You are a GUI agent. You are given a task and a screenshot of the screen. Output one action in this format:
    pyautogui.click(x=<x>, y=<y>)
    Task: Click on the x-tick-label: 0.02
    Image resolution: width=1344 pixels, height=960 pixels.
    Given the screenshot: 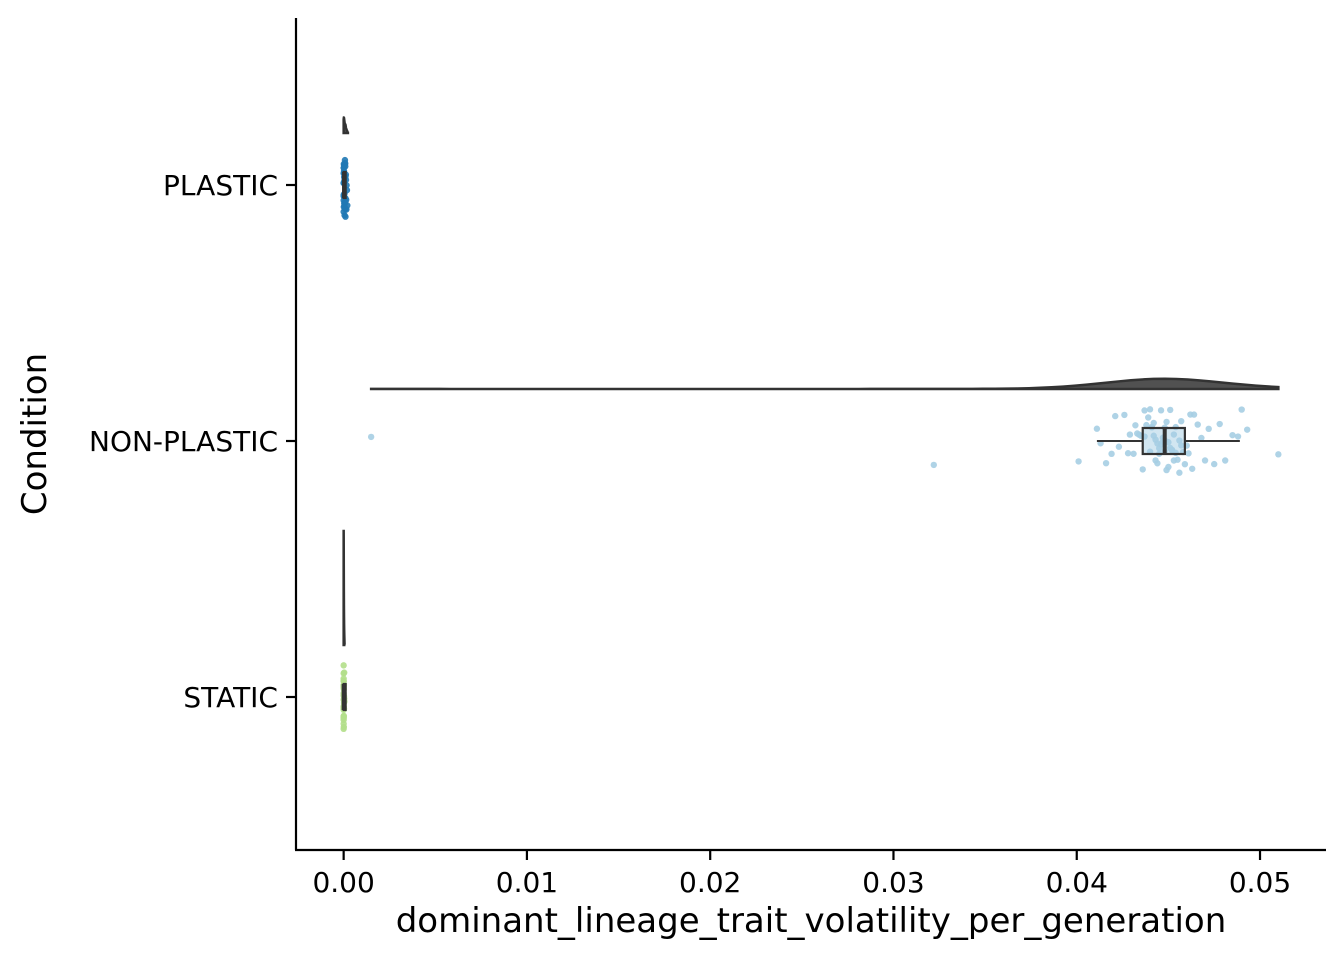 What is the action you would take?
    pyautogui.click(x=710, y=882)
    